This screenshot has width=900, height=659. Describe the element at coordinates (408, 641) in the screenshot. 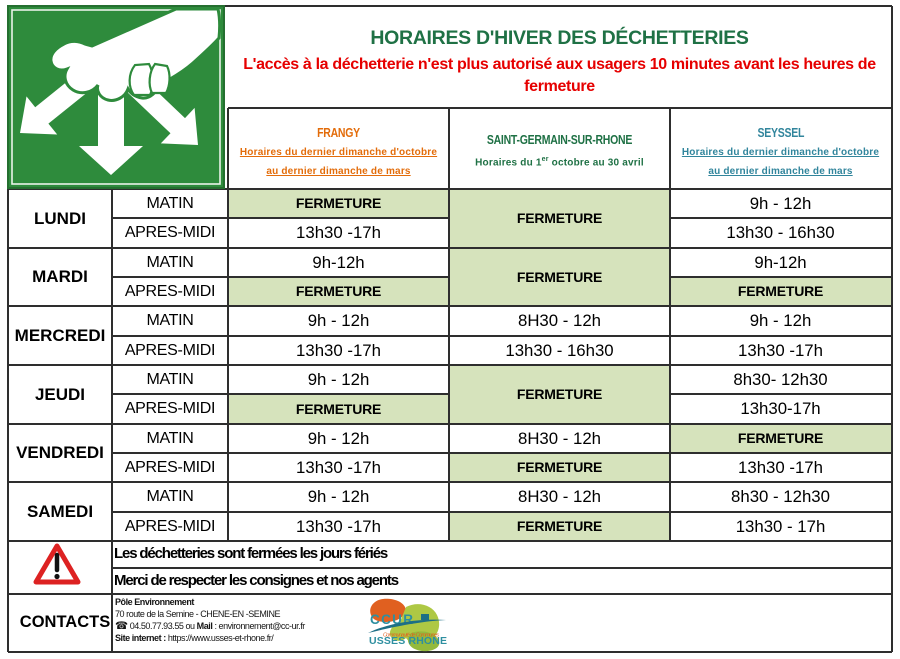

I see `svg-text: USSES RHONE` at that location.